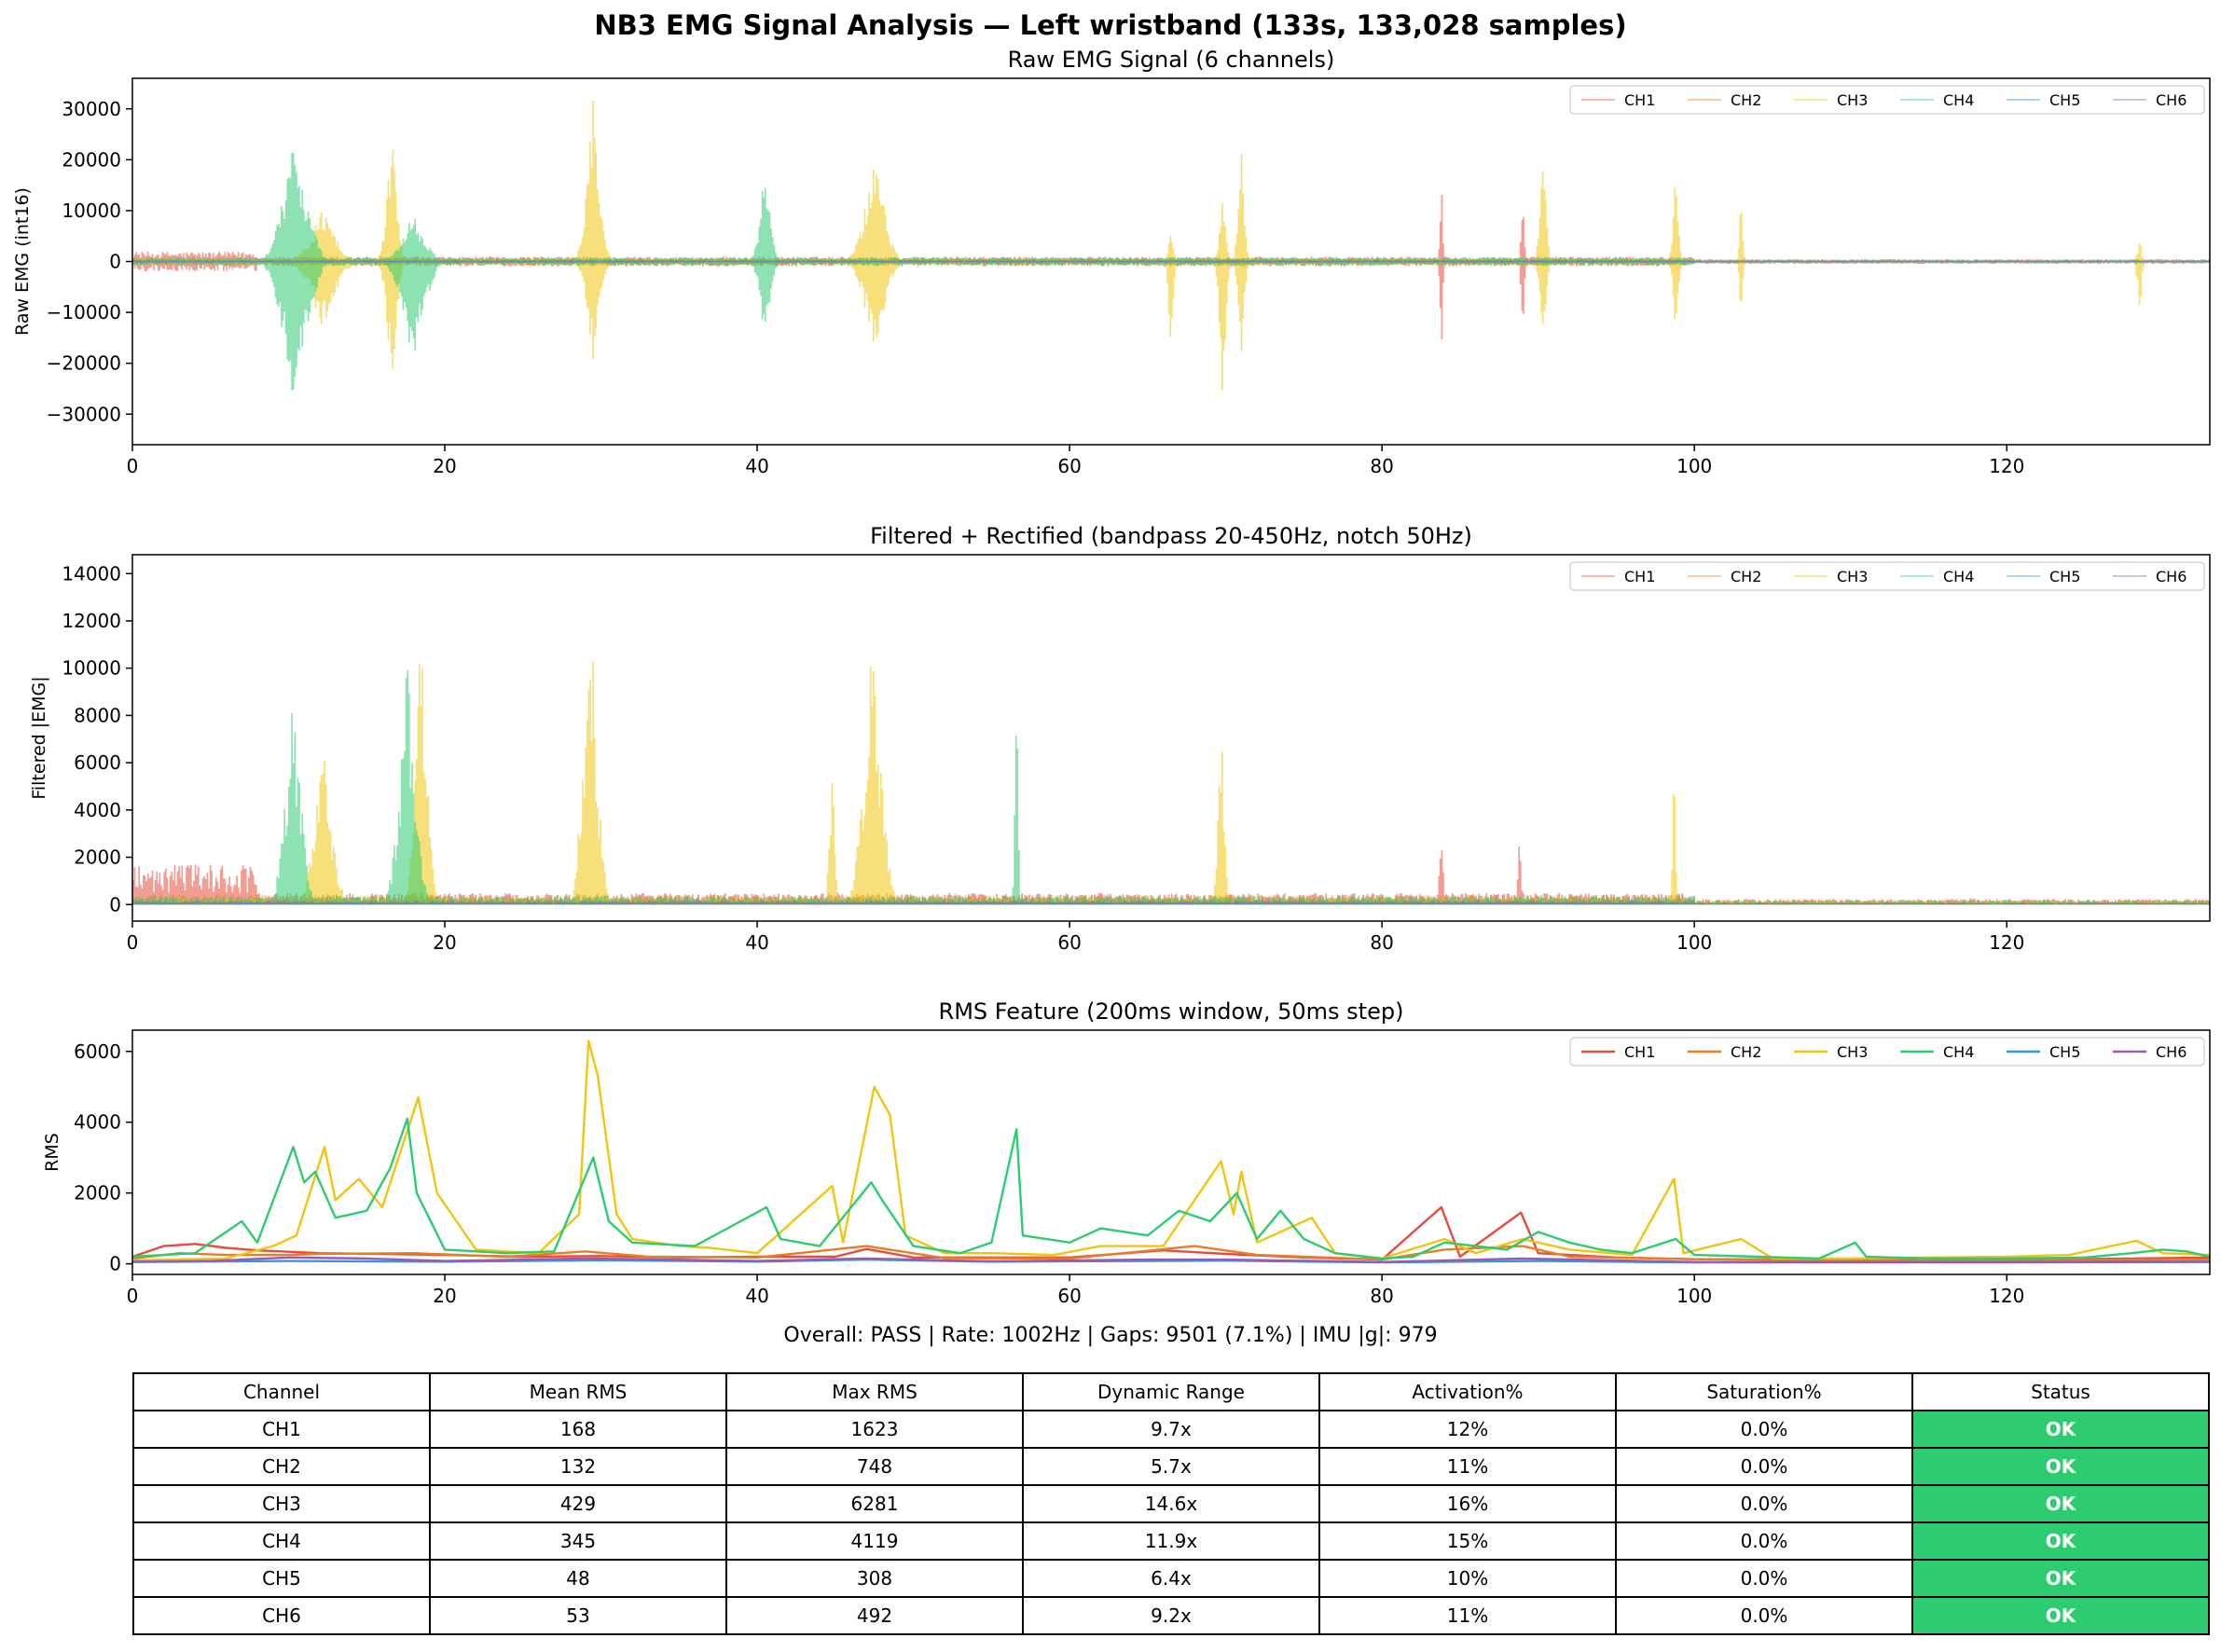  Describe the element at coordinates (281, 1579) in the screenshot. I see `cell-channel: CH5` at that location.